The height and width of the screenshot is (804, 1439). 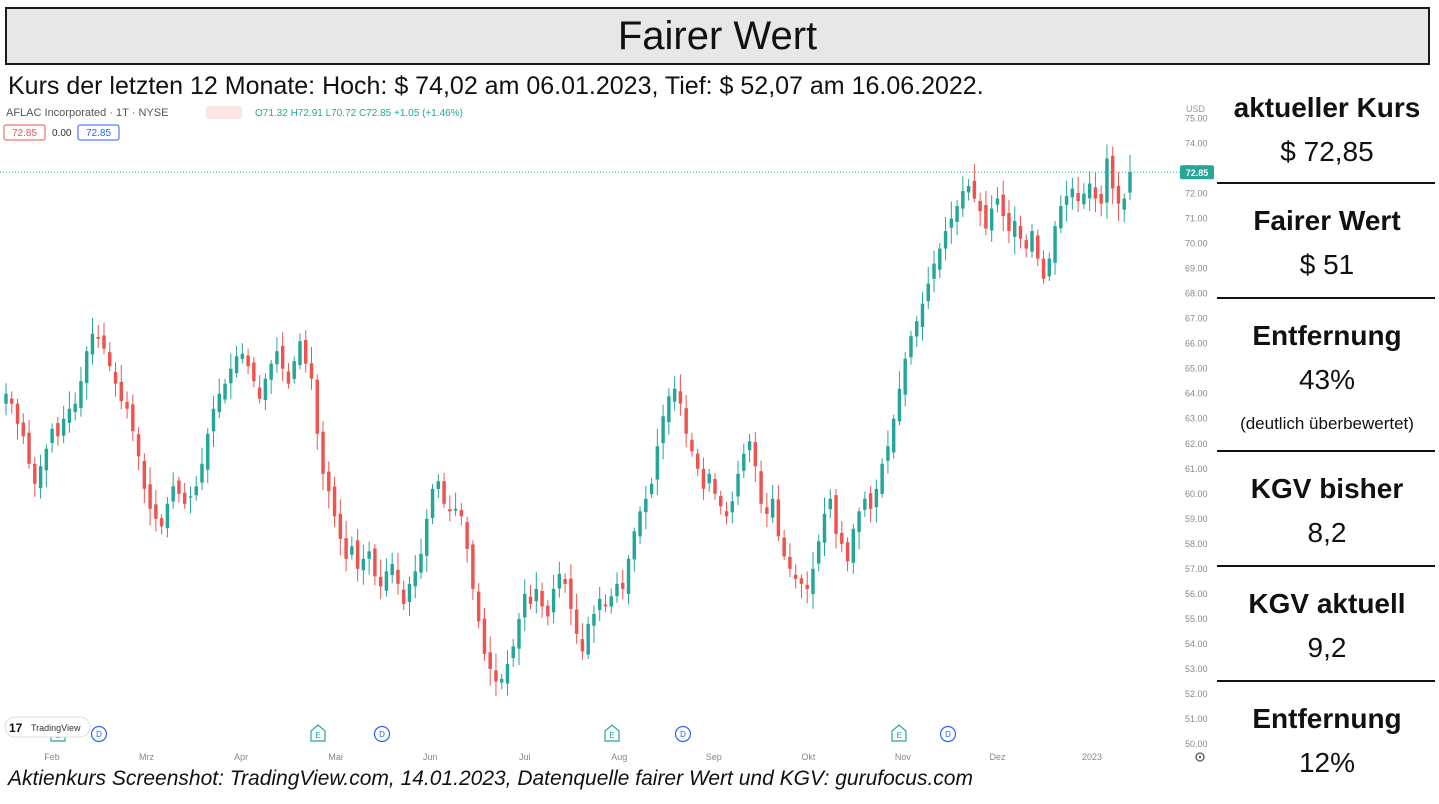 I want to click on x-tick-label: Apr, so click(x=241, y=757).